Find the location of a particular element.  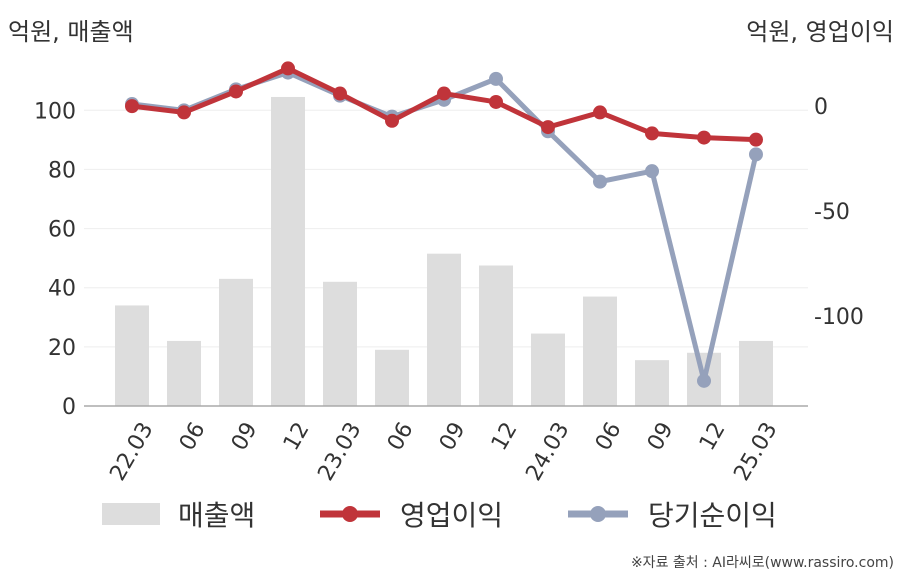

left-axis-unit: 억원, 매출액 is located at coordinates (71, 32).